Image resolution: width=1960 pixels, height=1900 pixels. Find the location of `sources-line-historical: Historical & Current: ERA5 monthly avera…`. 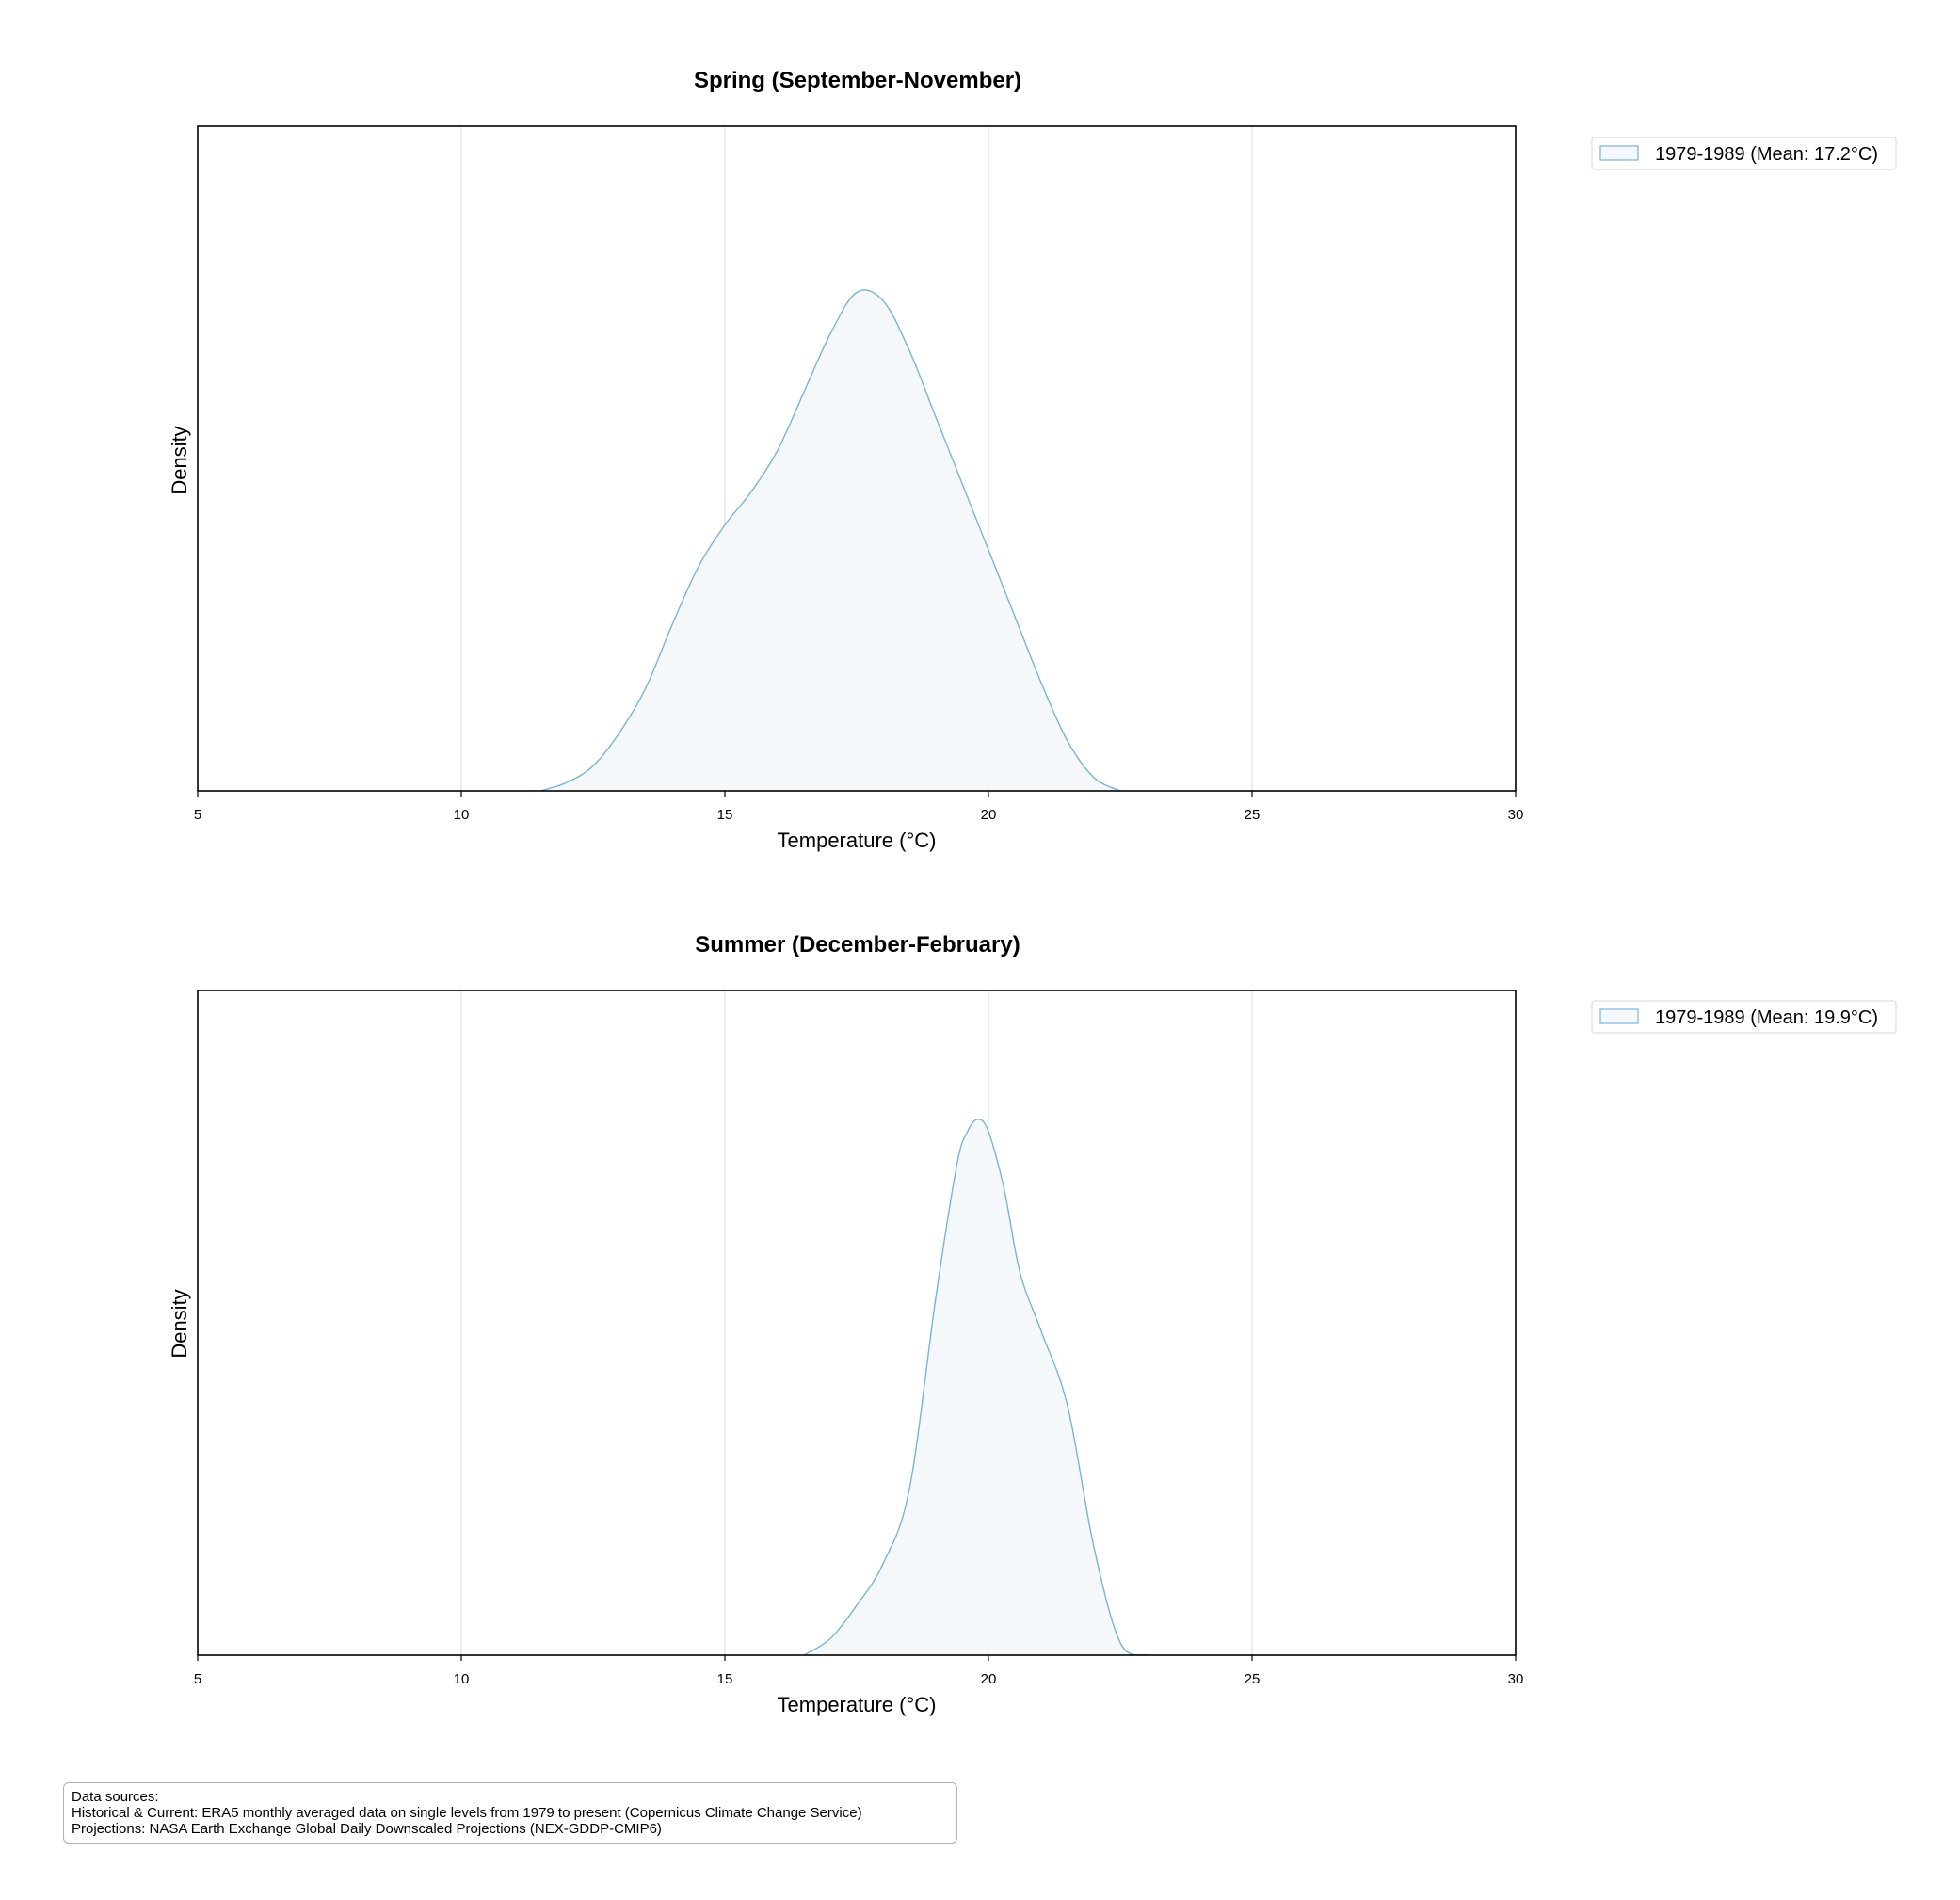

sources-line-historical: Historical & Current: ERA5 monthly avera… is located at coordinates (467, 1813).